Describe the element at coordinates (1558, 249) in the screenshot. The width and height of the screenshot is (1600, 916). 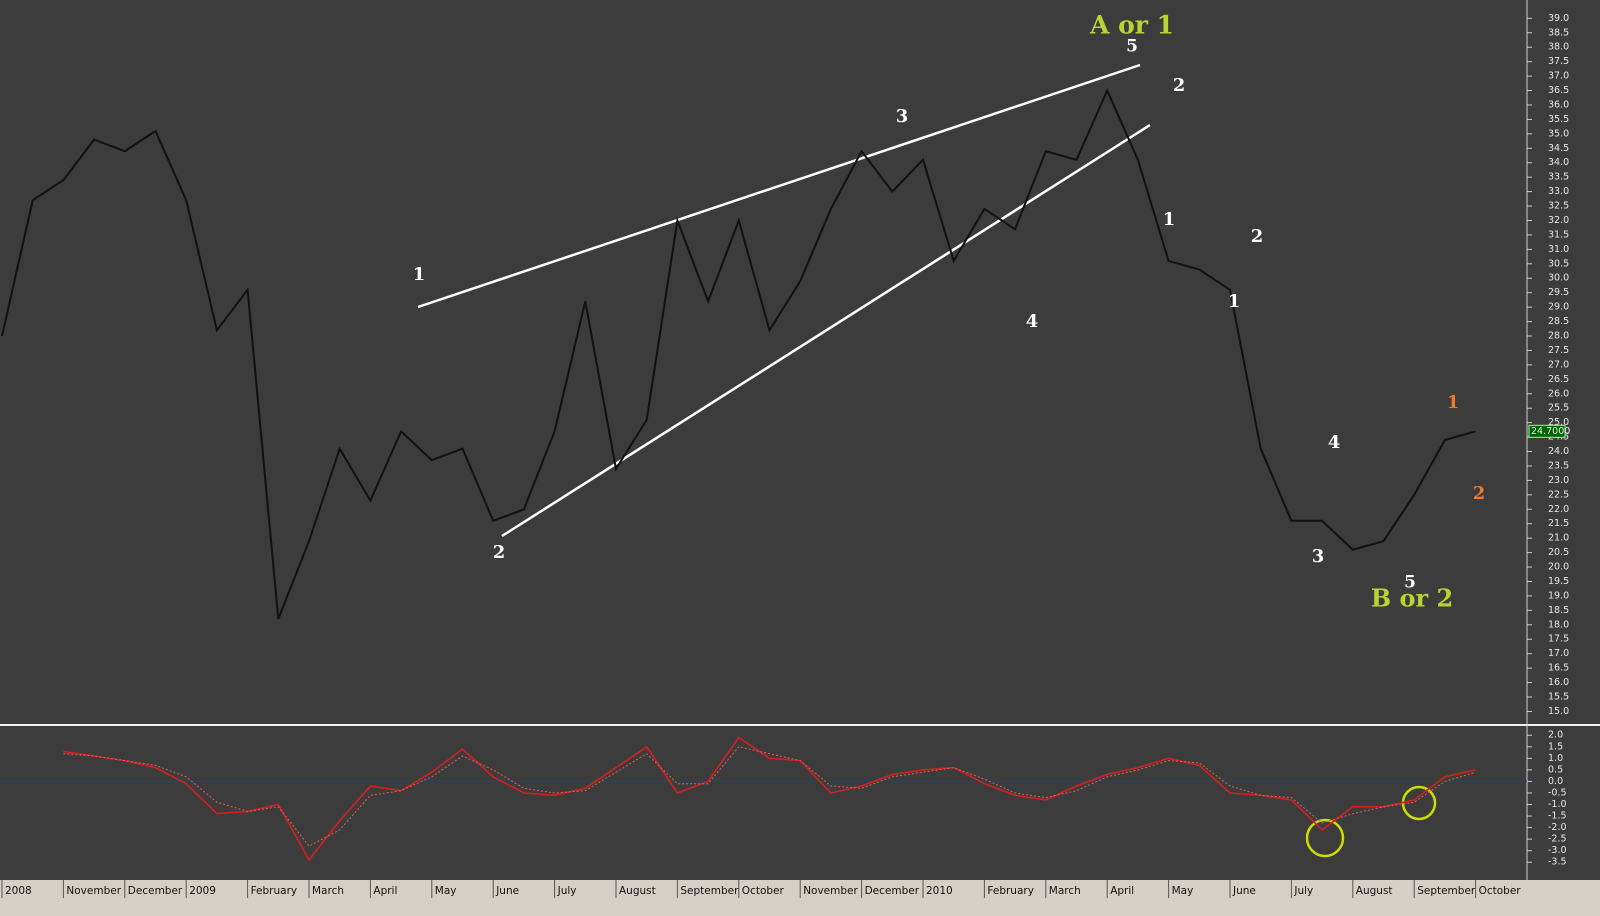
I see `y-tick-label: 31.0` at that location.